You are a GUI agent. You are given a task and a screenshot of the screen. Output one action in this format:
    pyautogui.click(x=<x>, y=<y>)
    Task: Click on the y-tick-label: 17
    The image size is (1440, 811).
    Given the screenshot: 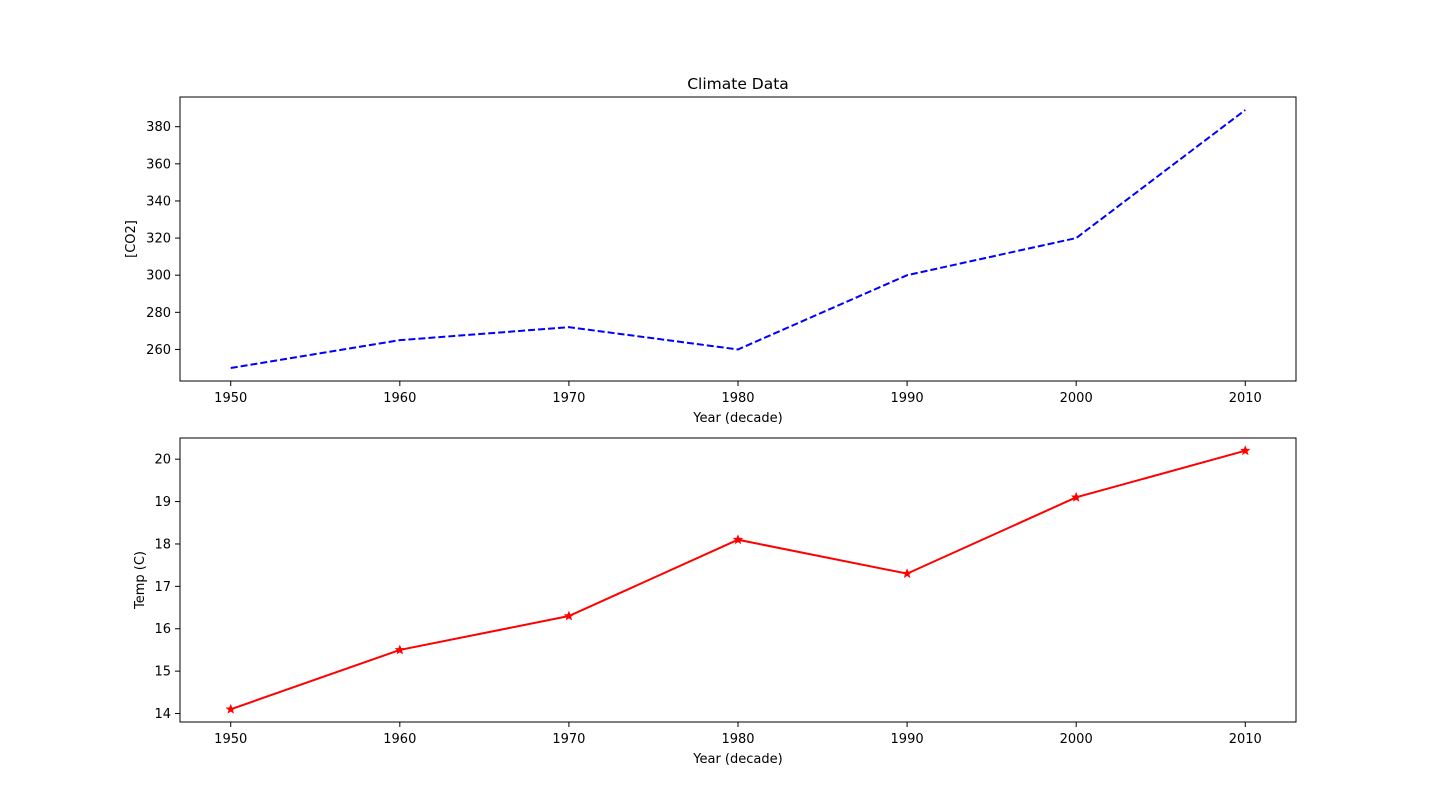 What is the action you would take?
    pyautogui.click(x=162, y=587)
    